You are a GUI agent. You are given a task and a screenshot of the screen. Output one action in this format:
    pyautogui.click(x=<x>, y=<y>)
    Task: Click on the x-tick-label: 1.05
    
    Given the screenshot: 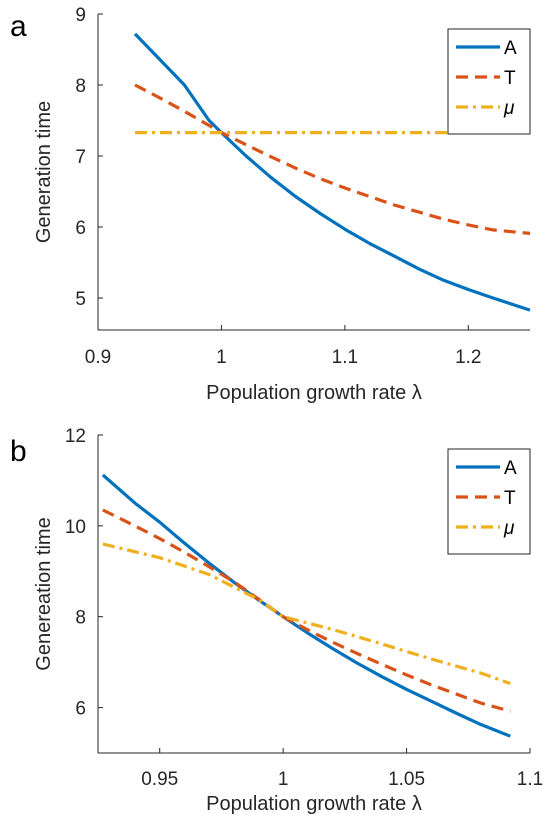 What is the action you would take?
    pyautogui.click(x=406, y=779)
    